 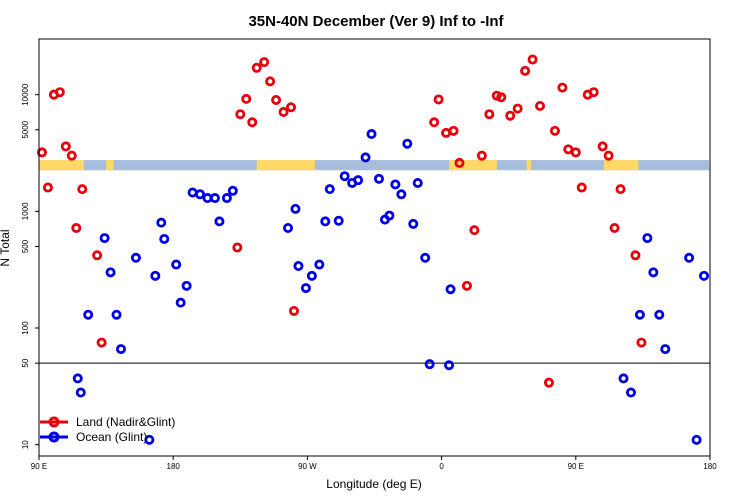 What do you see at coordinates (373, 484) in the screenshot?
I see `x-axis-label: Longitude (deg E)` at bounding box center [373, 484].